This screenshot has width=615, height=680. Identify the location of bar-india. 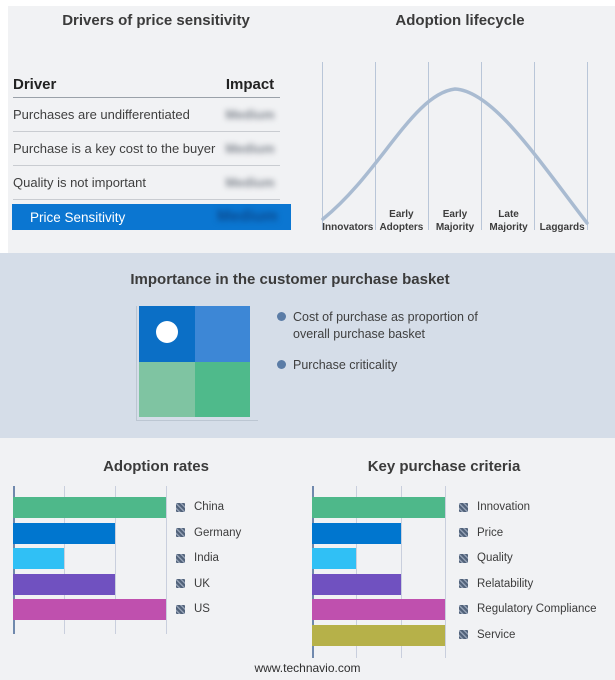
(38, 558).